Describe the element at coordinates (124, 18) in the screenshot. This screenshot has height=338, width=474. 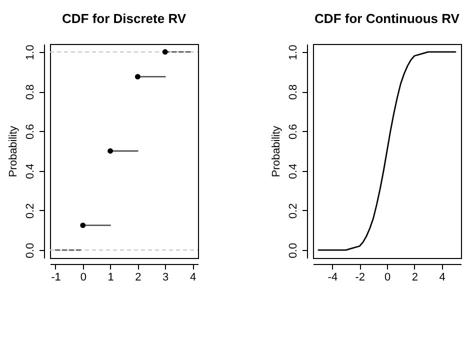
I see `chart-title: CDF for Discrete RV` at that location.